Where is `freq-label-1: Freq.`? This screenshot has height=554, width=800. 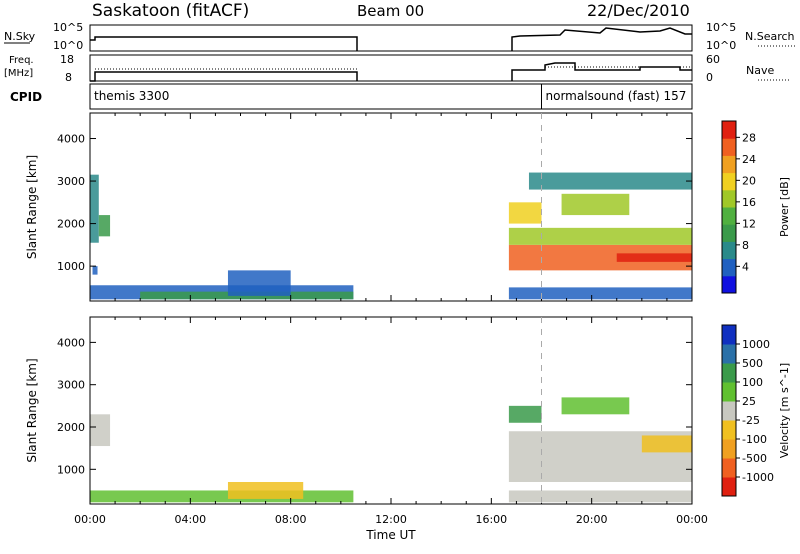
freq-label-1: Freq. is located at coordinates (21, 60).